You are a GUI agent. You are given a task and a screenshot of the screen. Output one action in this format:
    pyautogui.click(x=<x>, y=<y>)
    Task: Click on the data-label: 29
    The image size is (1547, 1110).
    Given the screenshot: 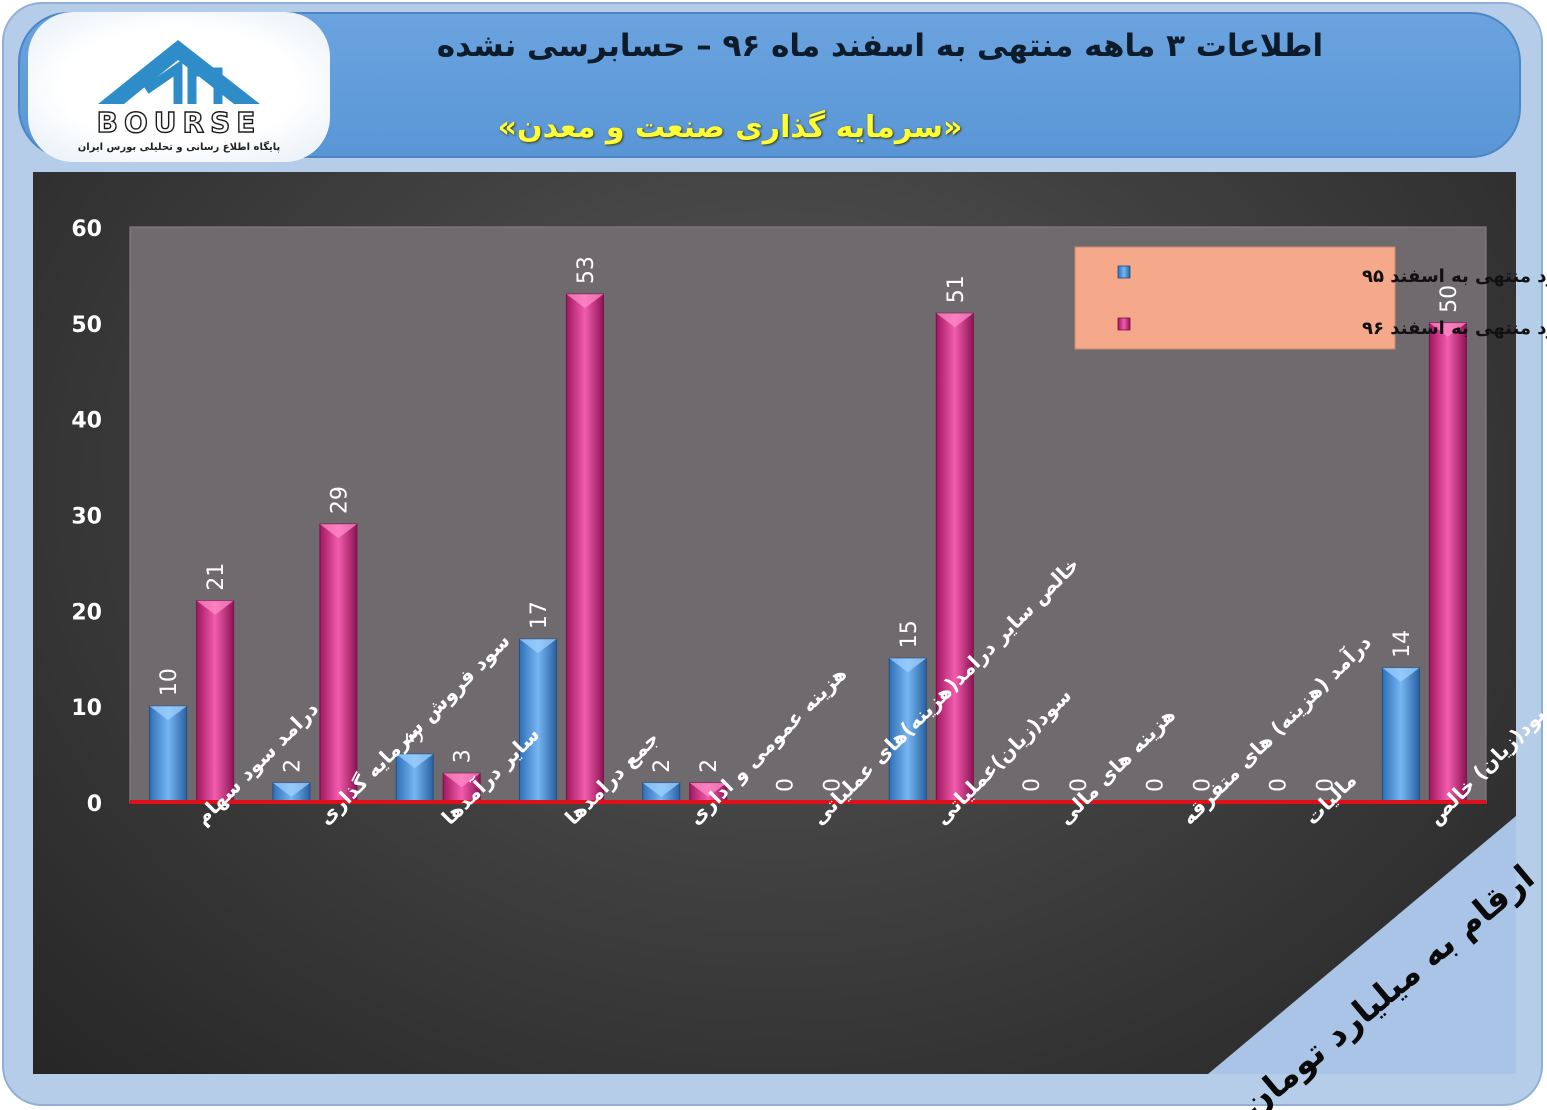 What is the action you would take?
    pyautogui.click(x=339, y=500)
    